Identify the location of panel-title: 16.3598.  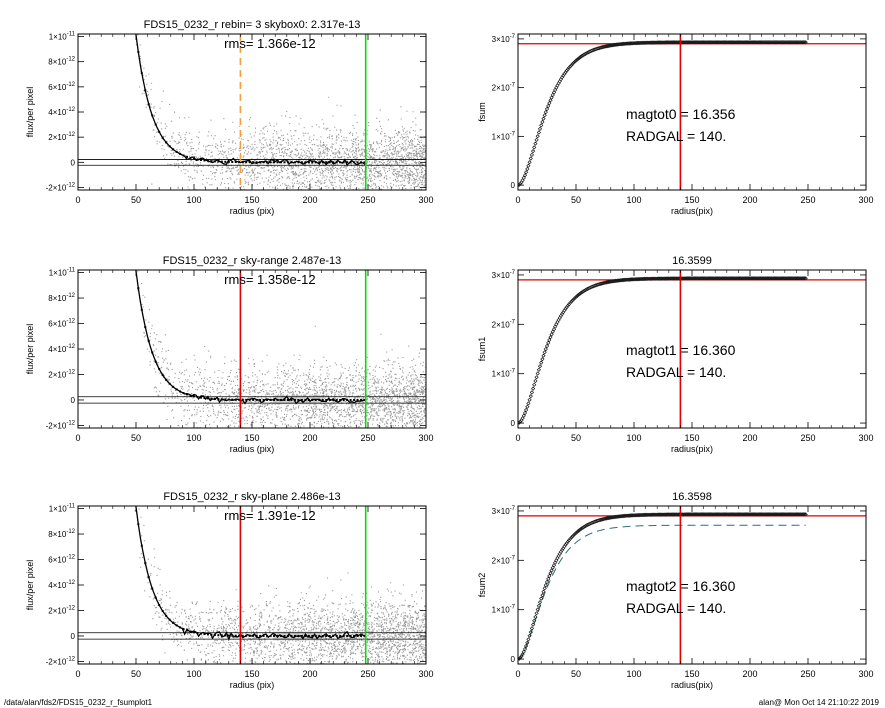
(692, 497).